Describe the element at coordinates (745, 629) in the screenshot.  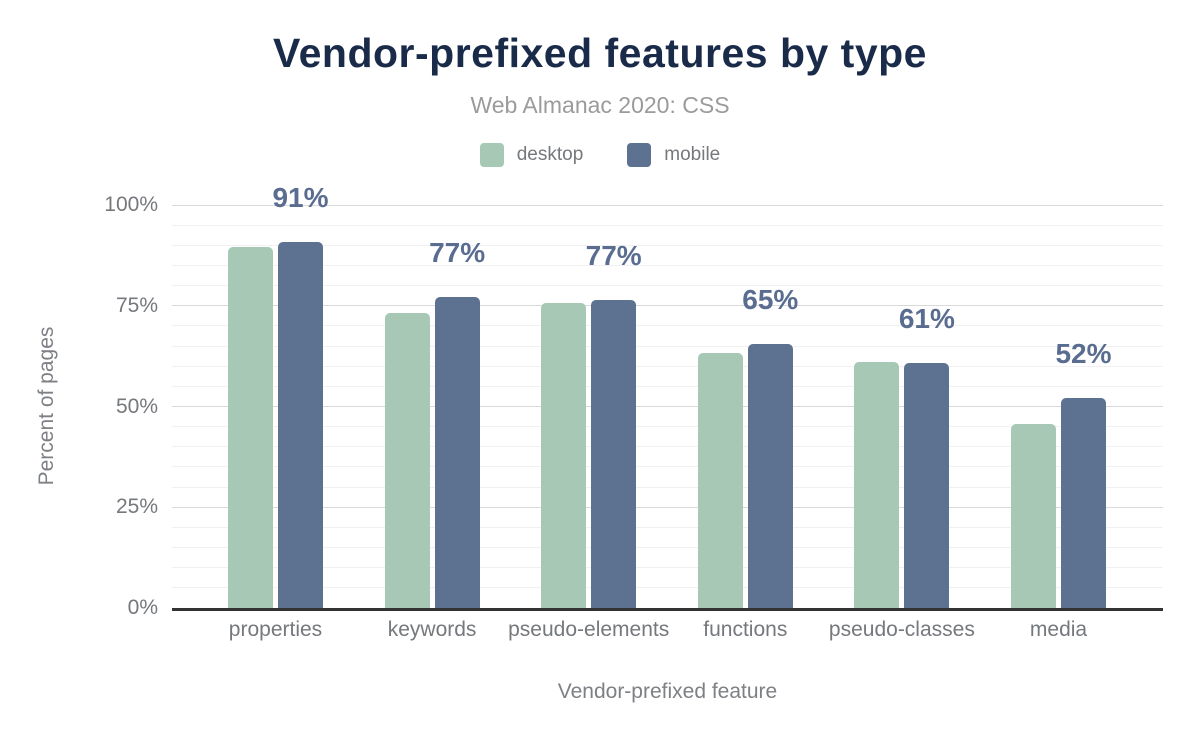
I see `x-tick-label-functions: functions` at that location.